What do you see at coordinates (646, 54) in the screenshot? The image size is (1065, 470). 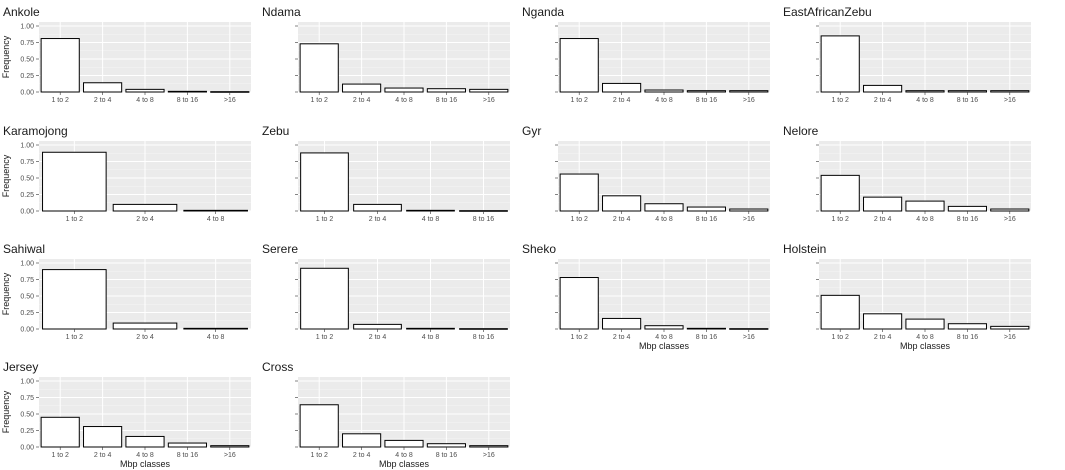 I see `panel-nganda: Nganda 1 to 2 2 to 4 4 to 8 8 to 16 >16` at bounding box center [646, 54].